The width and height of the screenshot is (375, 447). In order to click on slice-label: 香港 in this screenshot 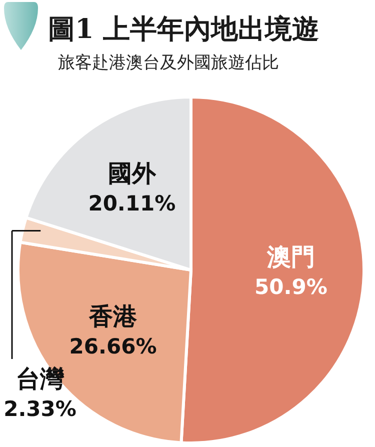, I will do `click(113, 316)`.